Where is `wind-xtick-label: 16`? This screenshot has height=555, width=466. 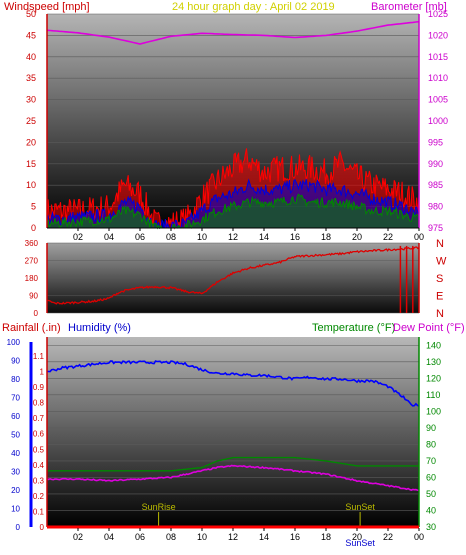
wind-xtick-label: 16 is located at coordinates (295, 237).